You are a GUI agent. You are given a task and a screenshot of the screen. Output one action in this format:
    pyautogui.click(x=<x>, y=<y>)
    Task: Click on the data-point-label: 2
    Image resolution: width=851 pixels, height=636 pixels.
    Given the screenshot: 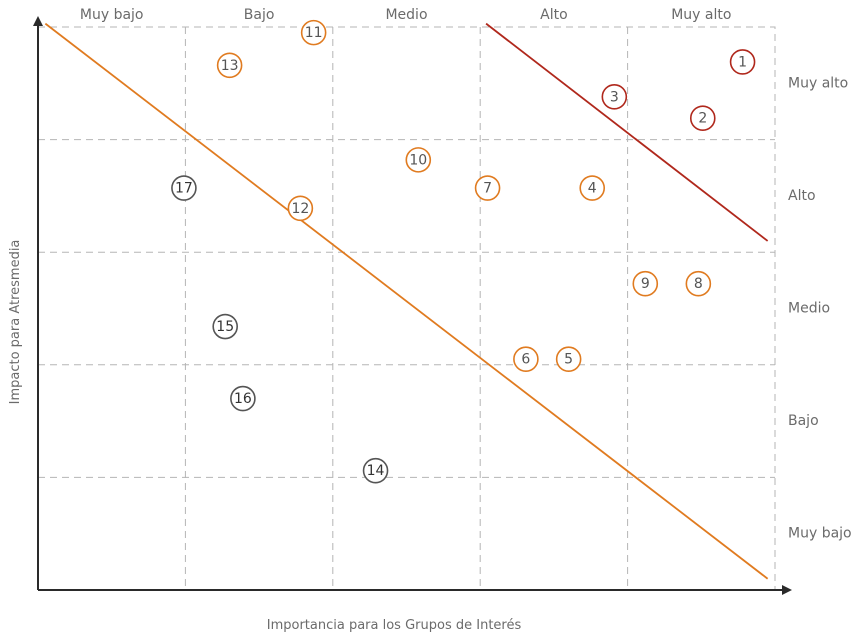 What is the action you would take?
    pyautogui.click(x=702, y=119)
    